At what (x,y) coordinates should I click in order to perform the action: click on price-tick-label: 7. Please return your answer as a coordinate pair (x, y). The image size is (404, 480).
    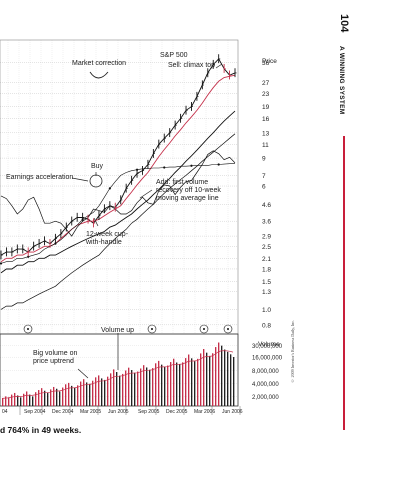
    Looking at the image, I should click on (264, 176).